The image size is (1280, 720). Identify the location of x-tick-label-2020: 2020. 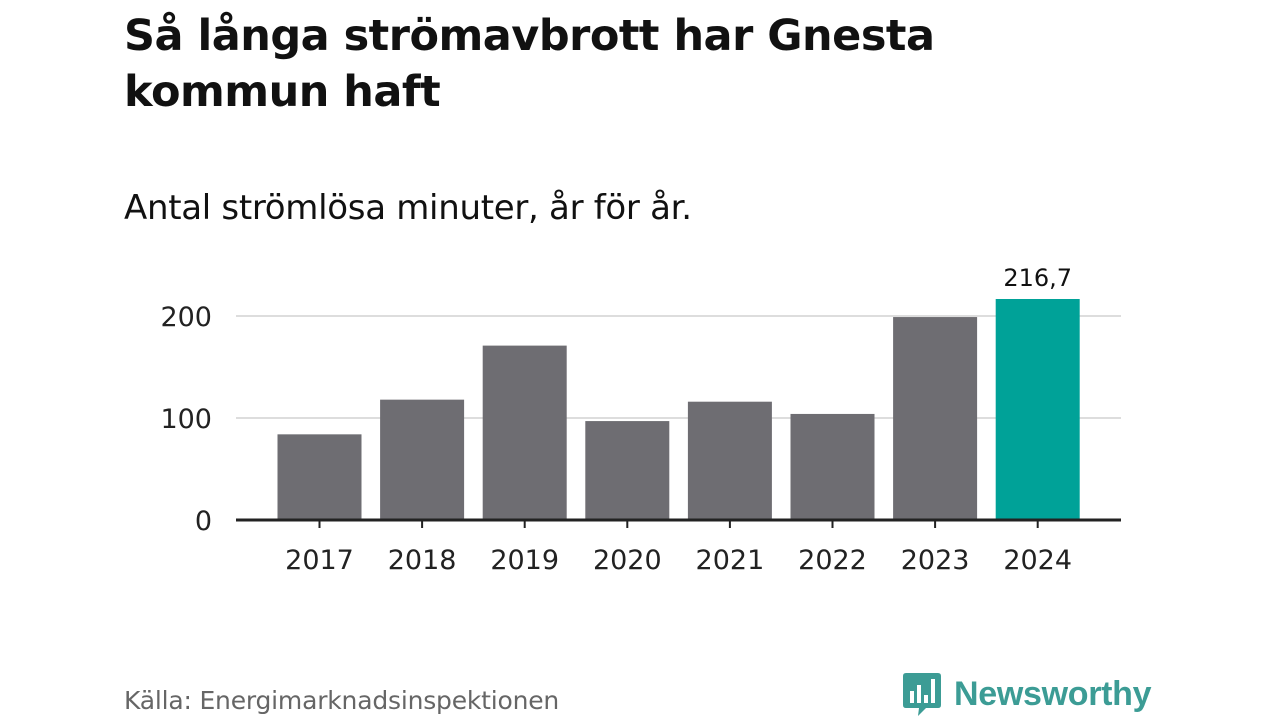
(627, 560).